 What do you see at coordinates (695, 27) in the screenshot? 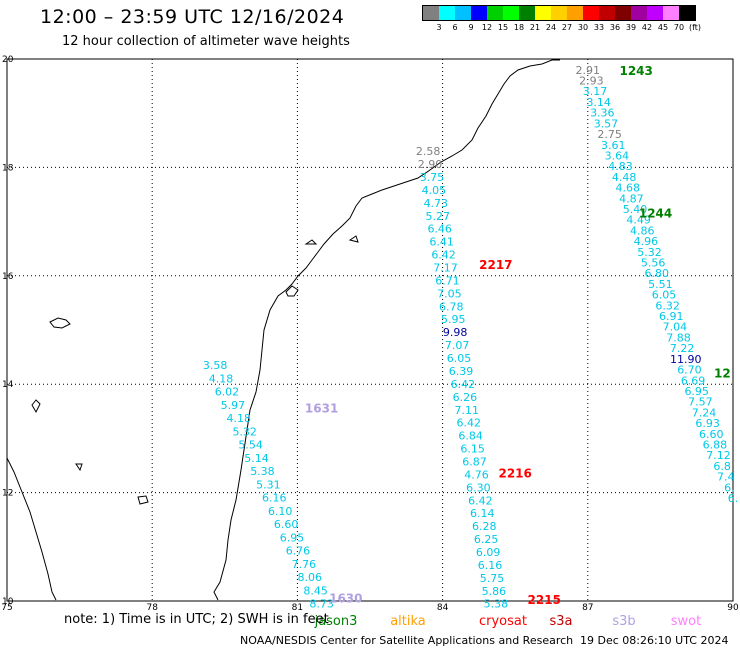
I see `scale-label: (ft)` at bounding box center [695, 27].